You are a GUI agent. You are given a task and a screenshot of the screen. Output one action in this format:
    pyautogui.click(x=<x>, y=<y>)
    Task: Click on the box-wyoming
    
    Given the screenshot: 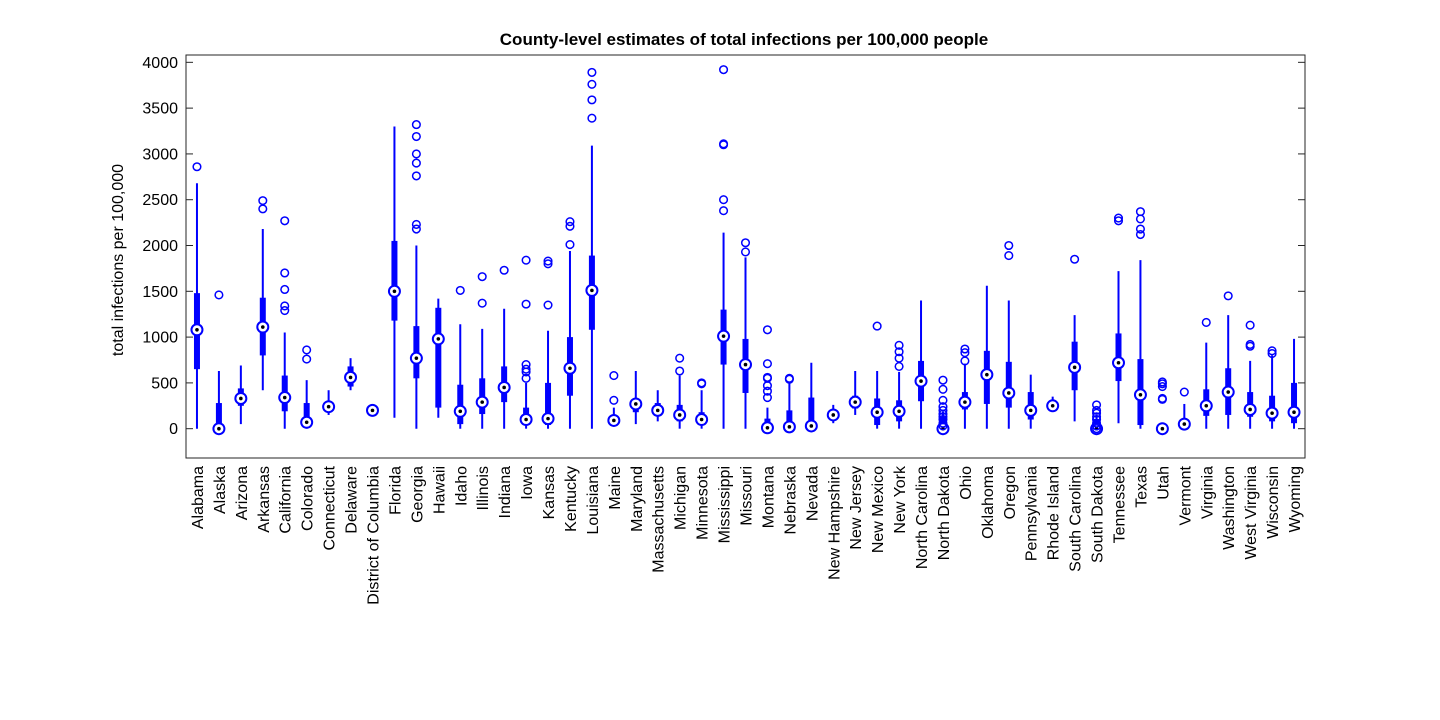 What is the action you would take?
    pyautogui.click(x=1294, y=383)
    